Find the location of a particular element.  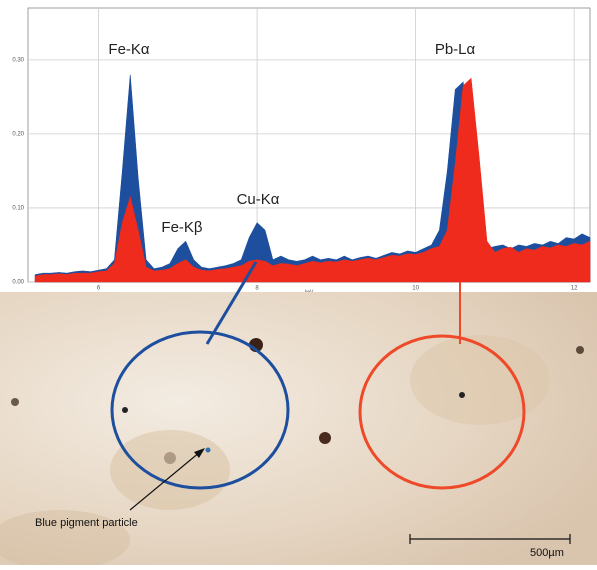

x-tick-label: 10 is located at coordinates (415, 289).